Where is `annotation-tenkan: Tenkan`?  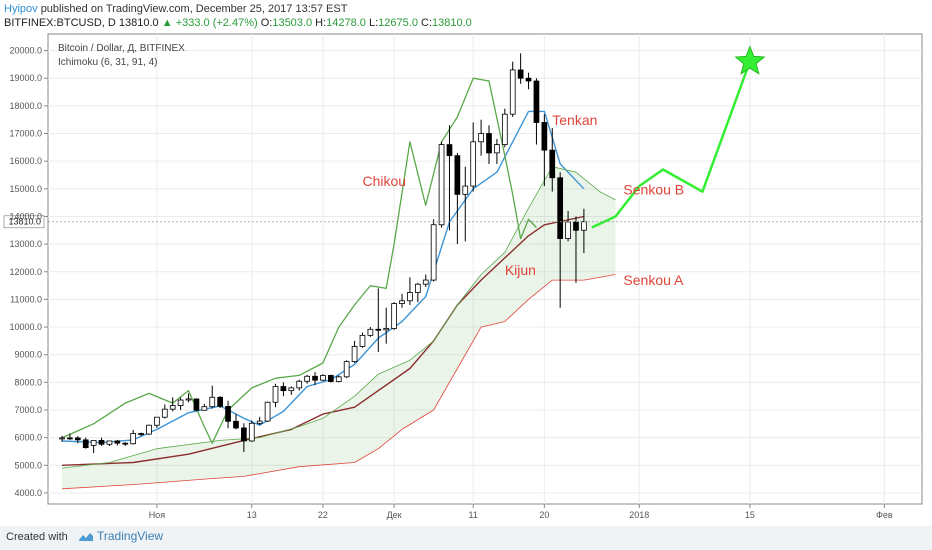 annotation-tenkan: Tenkan is located at coordinates (574, 120).